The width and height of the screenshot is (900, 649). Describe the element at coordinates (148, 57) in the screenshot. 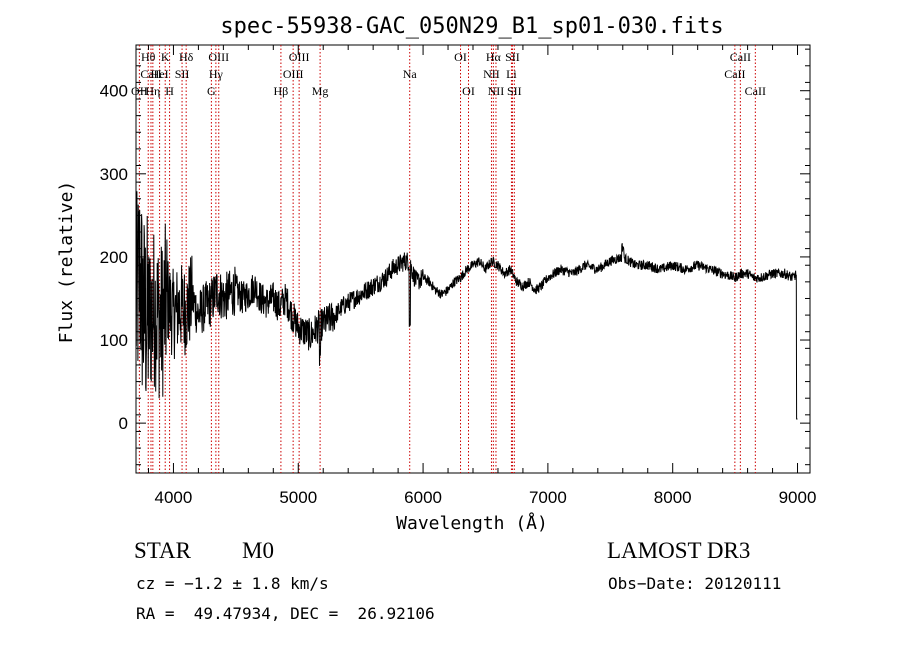

I see `marker-label: Hθ` at that location.